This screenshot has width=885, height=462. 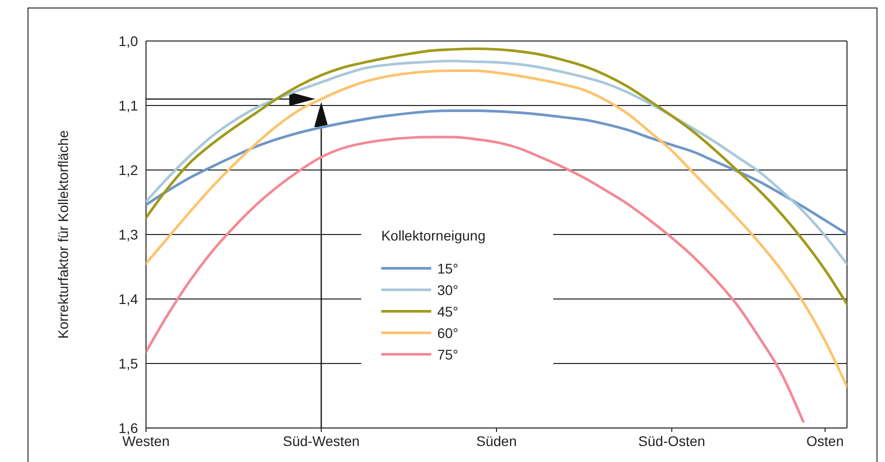 I want to click on legend-label: 60°, so click(x=447, y=332).